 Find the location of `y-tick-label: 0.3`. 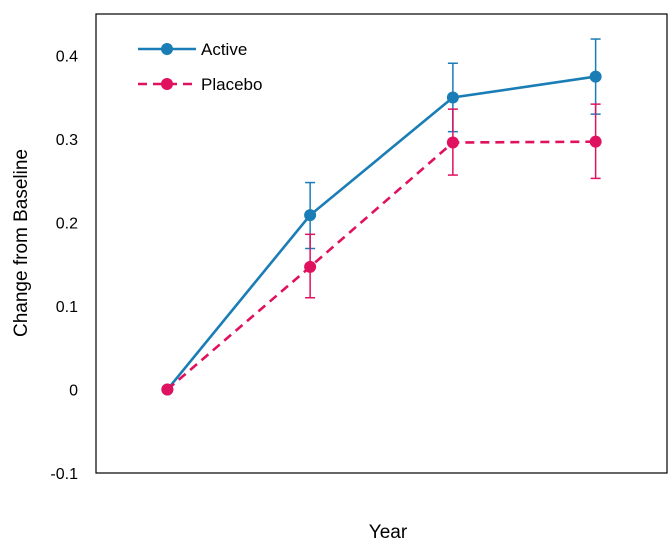

y-tick-label: 0.3 is located at coordinates (67, 140).